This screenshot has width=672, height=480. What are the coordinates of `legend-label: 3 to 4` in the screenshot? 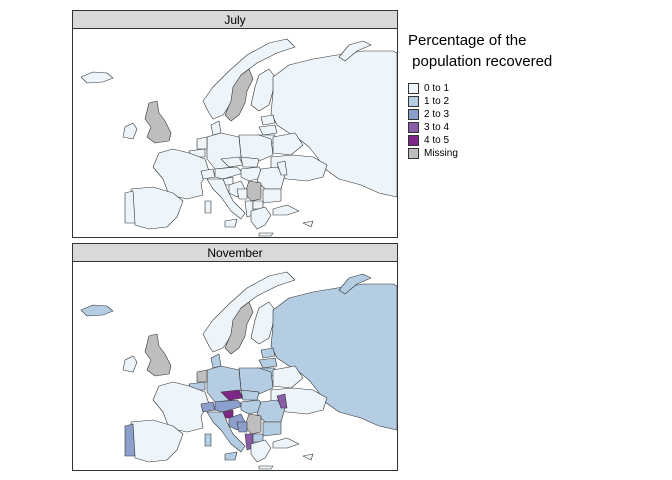 It's located at (437, 127).